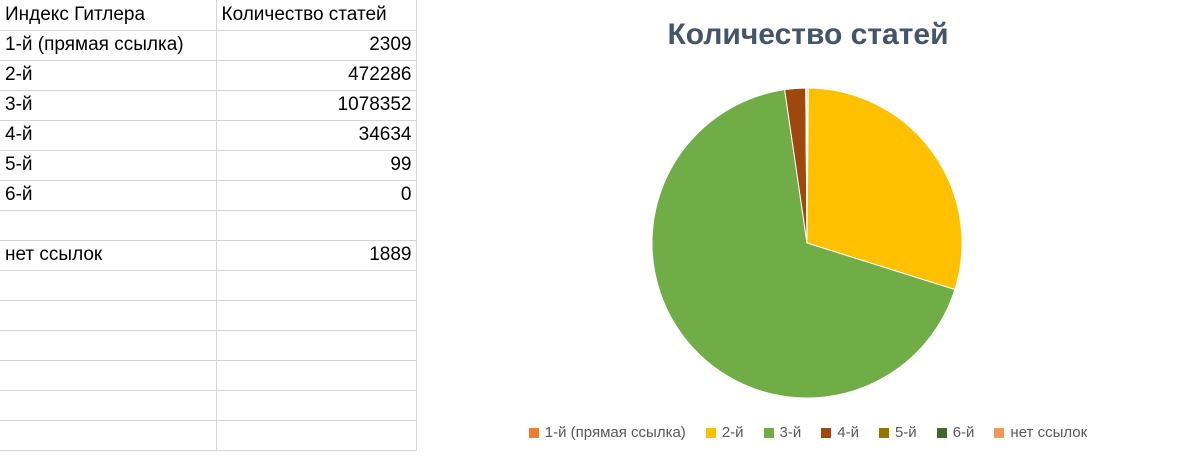 The width and height of the screenshot is (1200, 466). Describe the element at coordinates (316, 75) in the screenshot. I see `value-cell: 472286` at that location.